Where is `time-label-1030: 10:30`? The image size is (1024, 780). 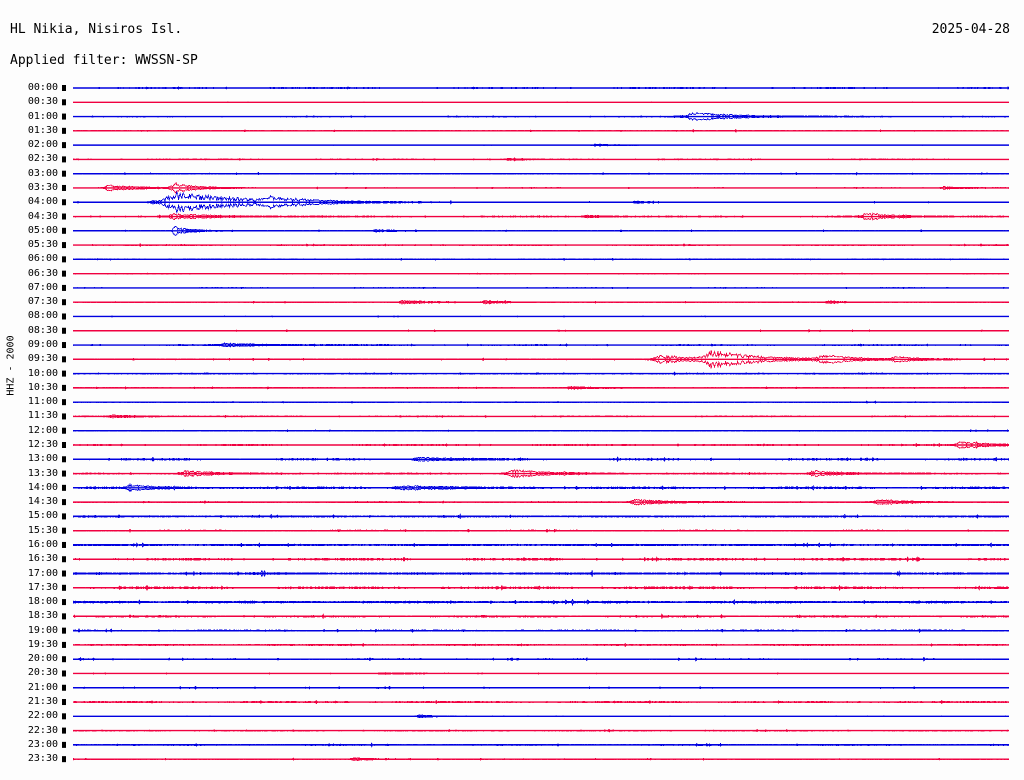
time-label-1030: 10:30 is located at coordinates (42, 387).